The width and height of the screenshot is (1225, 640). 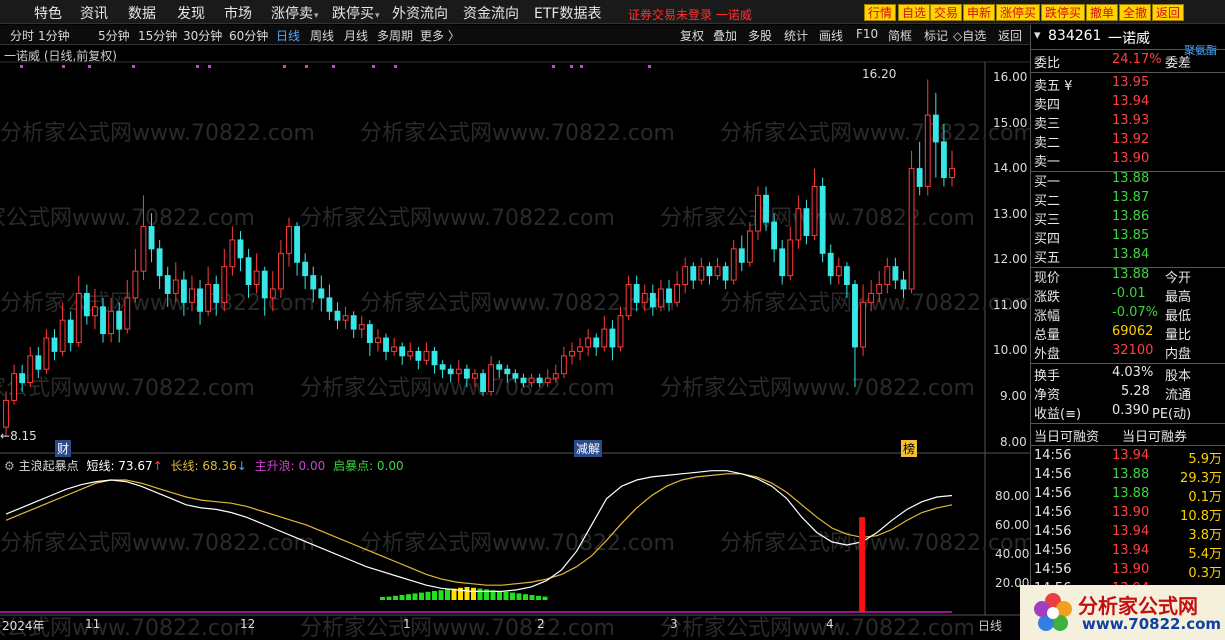 I want to click on stat-label: 流通, so click(x=1178, y=395).